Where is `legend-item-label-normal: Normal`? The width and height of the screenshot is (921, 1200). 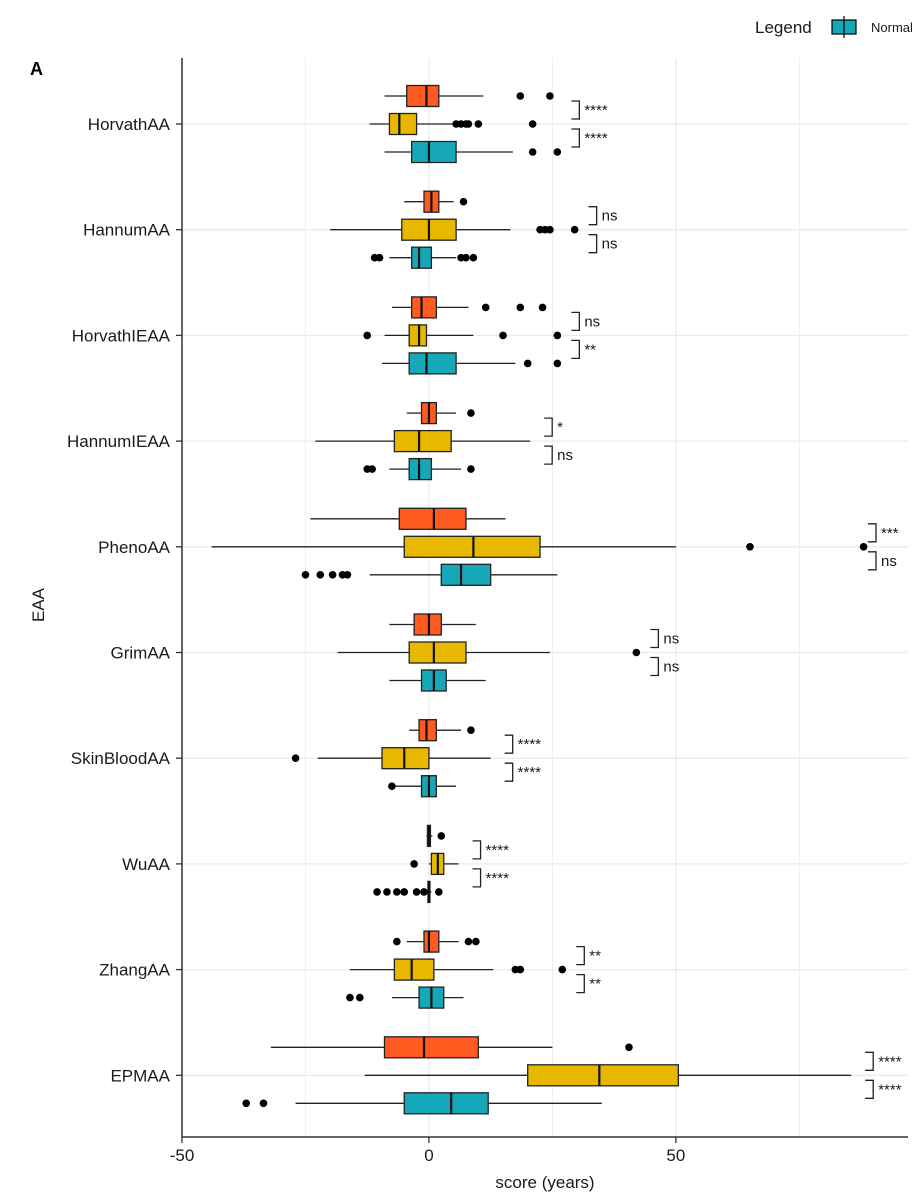 legend-item-label-normal: Normal is located at coordinates (892, 27).